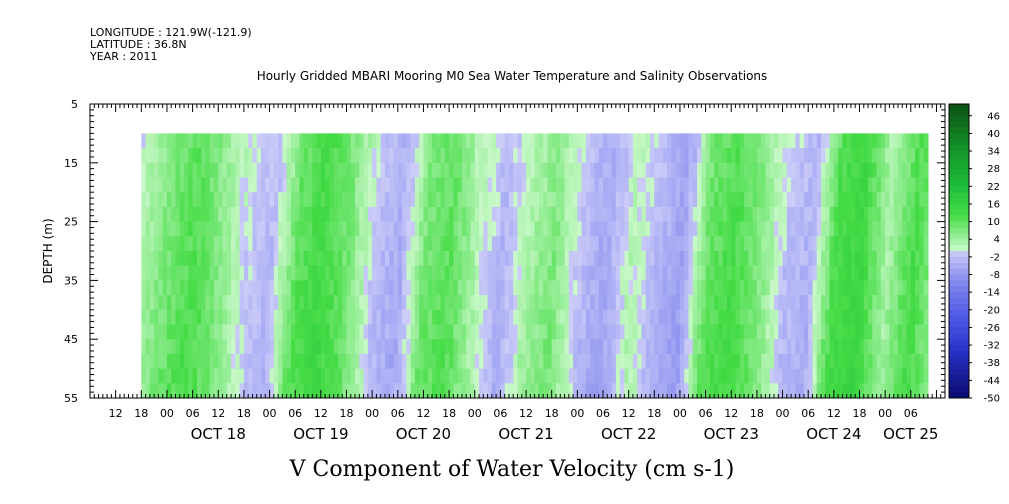  Describe the element at coordinates (629, 413) in the screenshot. I see `x-hour-label: 12` at that location.